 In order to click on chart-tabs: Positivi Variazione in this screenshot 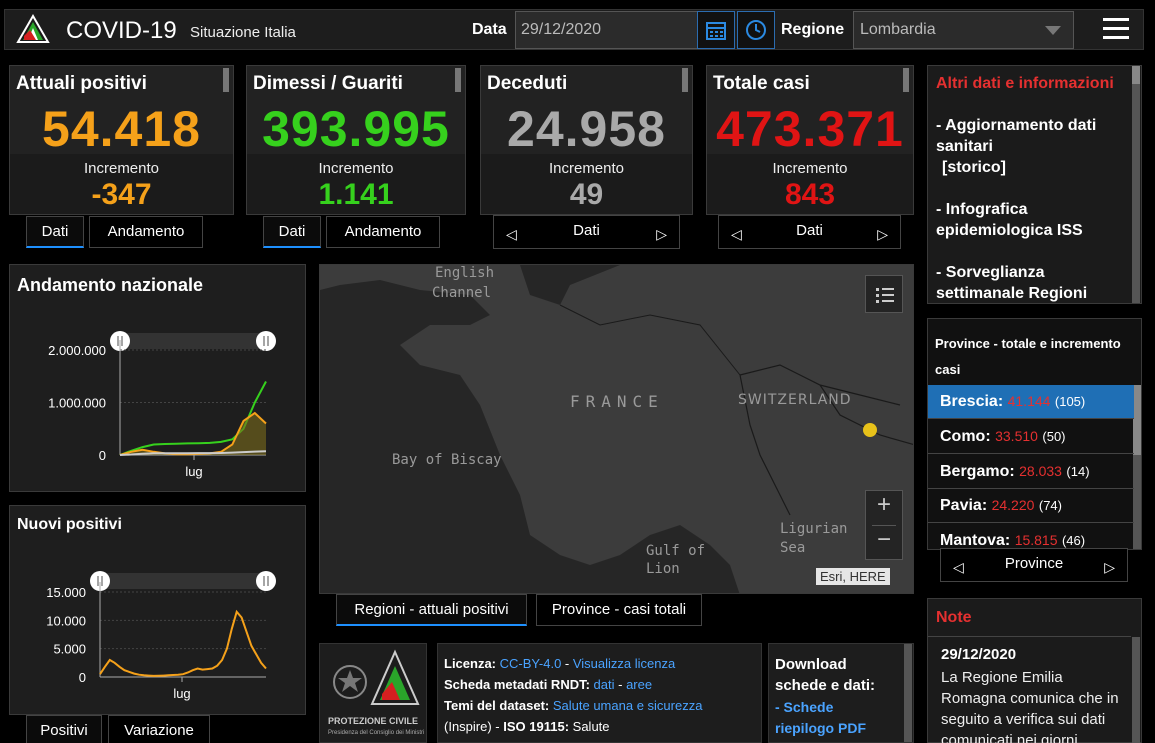, I will do `click(118, 729)`.